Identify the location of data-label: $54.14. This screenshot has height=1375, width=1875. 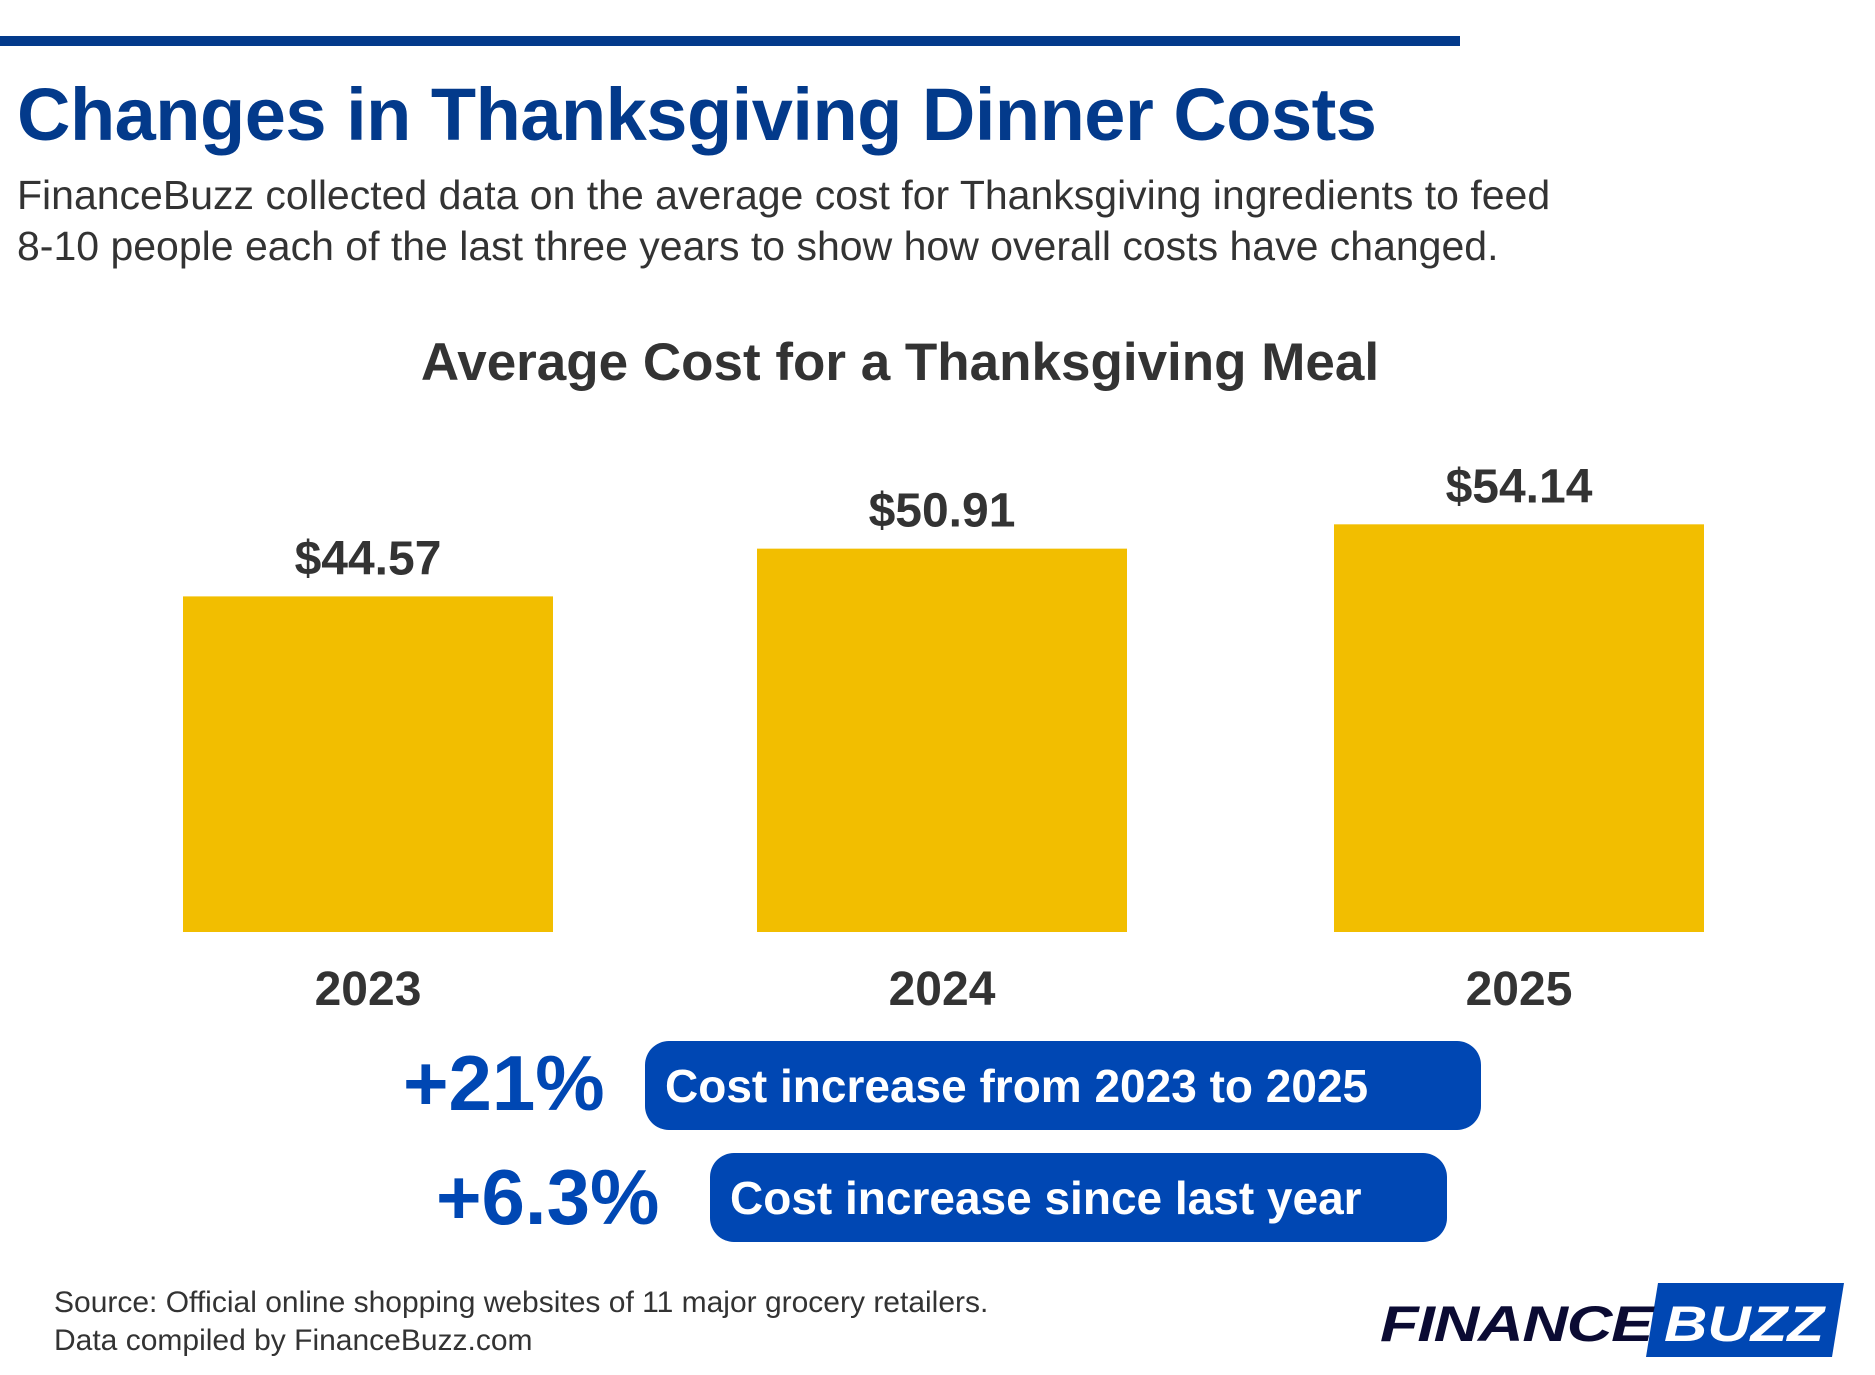
(1519, 486).